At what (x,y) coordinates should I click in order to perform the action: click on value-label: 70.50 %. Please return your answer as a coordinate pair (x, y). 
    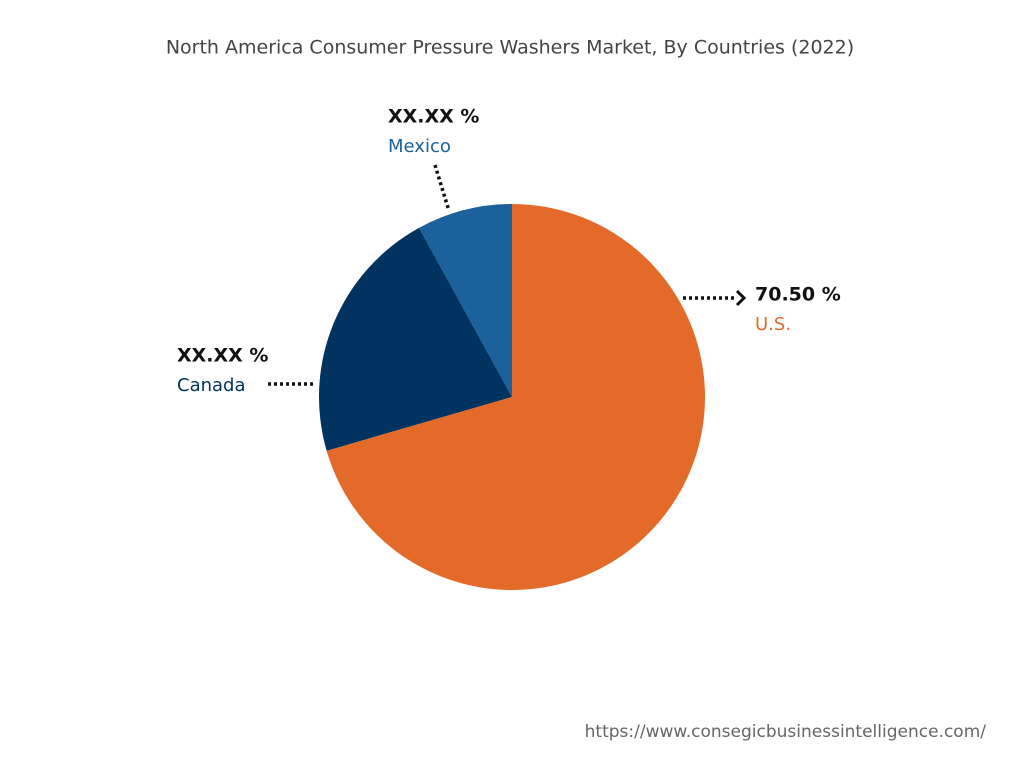
    Looking at the image, I should click on (798, 295).